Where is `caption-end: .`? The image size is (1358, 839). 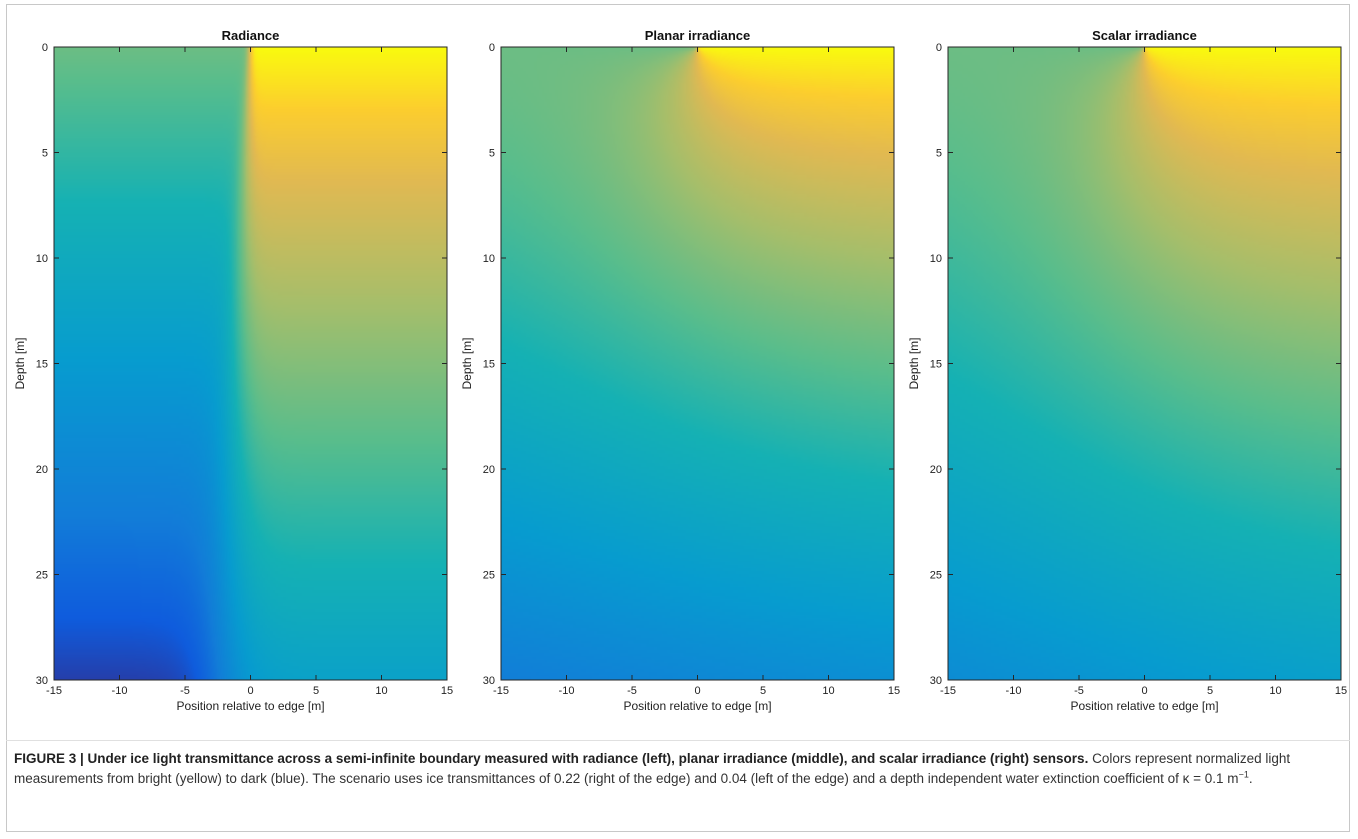 caption-end: . is located at coordinates (1250, 778).